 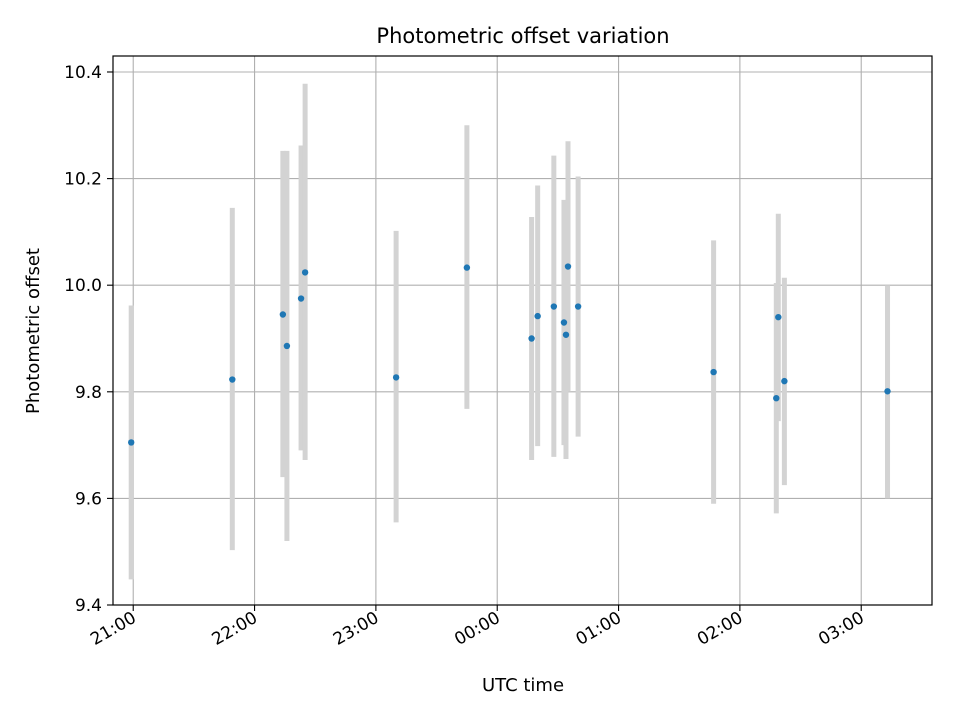 I want to click on y-tick-label: 10.4, so click(x=83, y=73).